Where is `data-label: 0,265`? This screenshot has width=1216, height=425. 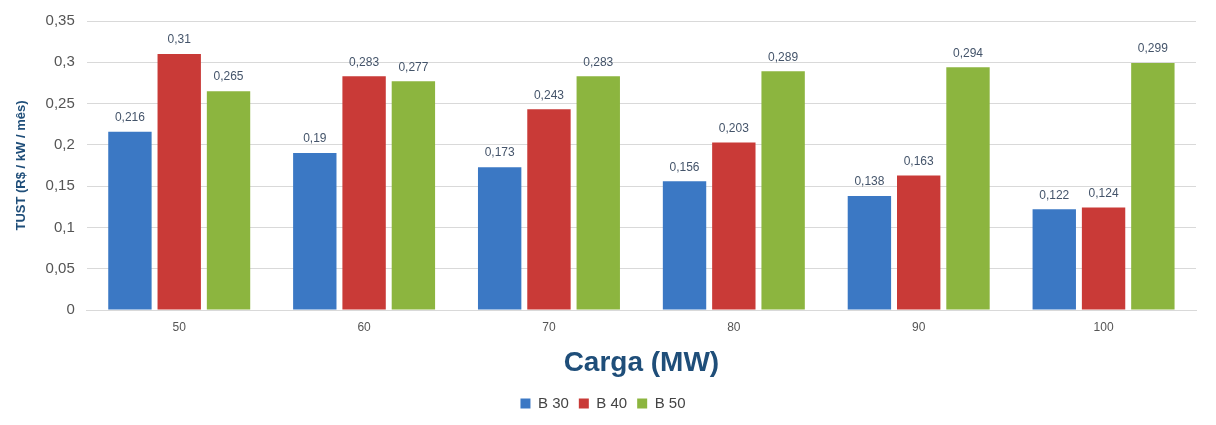 data-label: 0,265 is located at coordinates (228, 76).